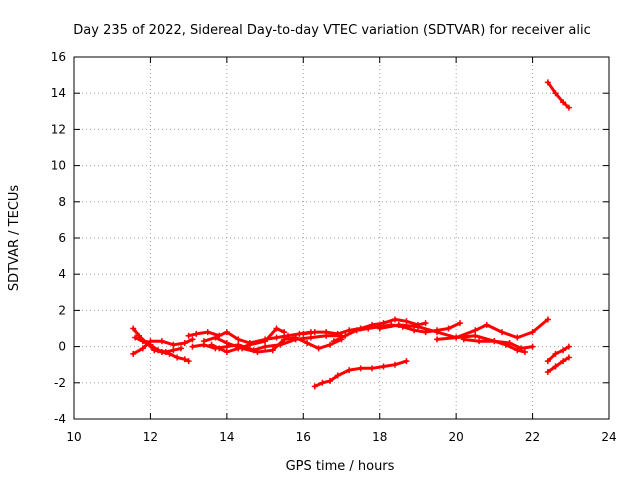  What do you see at coordinates (62, 238) in the screenshot?
I see `y-tick-label: 6` at bounding box center [62, 238].